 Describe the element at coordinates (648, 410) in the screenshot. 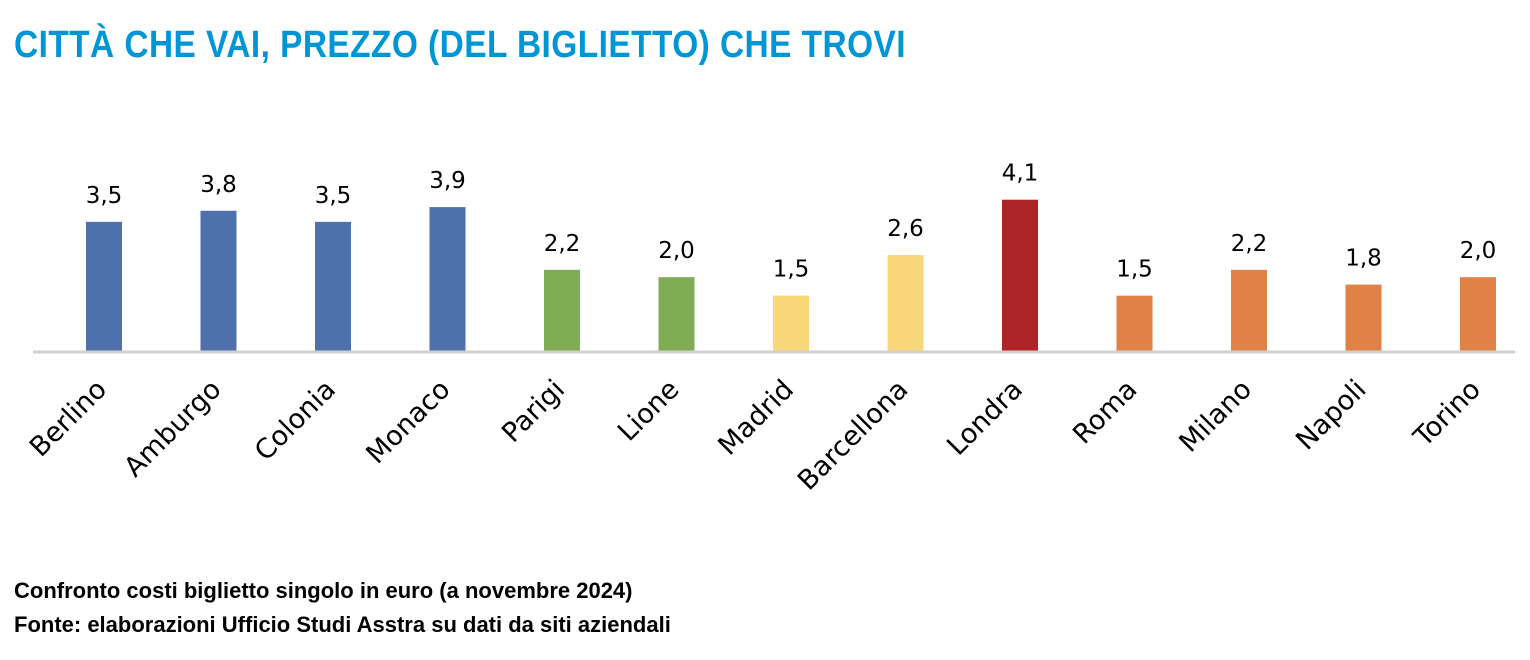

I see `x-tick-label: Lione` at that location.